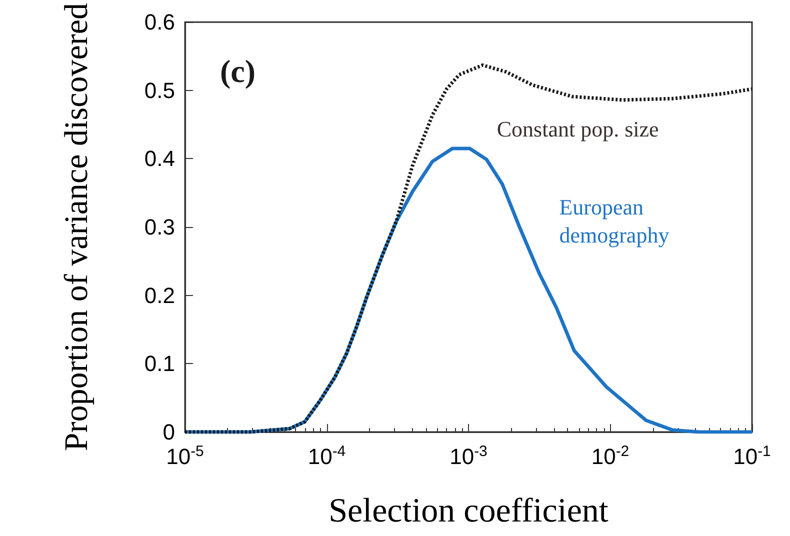  What do you see at coordinates (159, 295) in the screenshot?
I see `y-tick-label: 0.2` at bounding box center [159, 295].